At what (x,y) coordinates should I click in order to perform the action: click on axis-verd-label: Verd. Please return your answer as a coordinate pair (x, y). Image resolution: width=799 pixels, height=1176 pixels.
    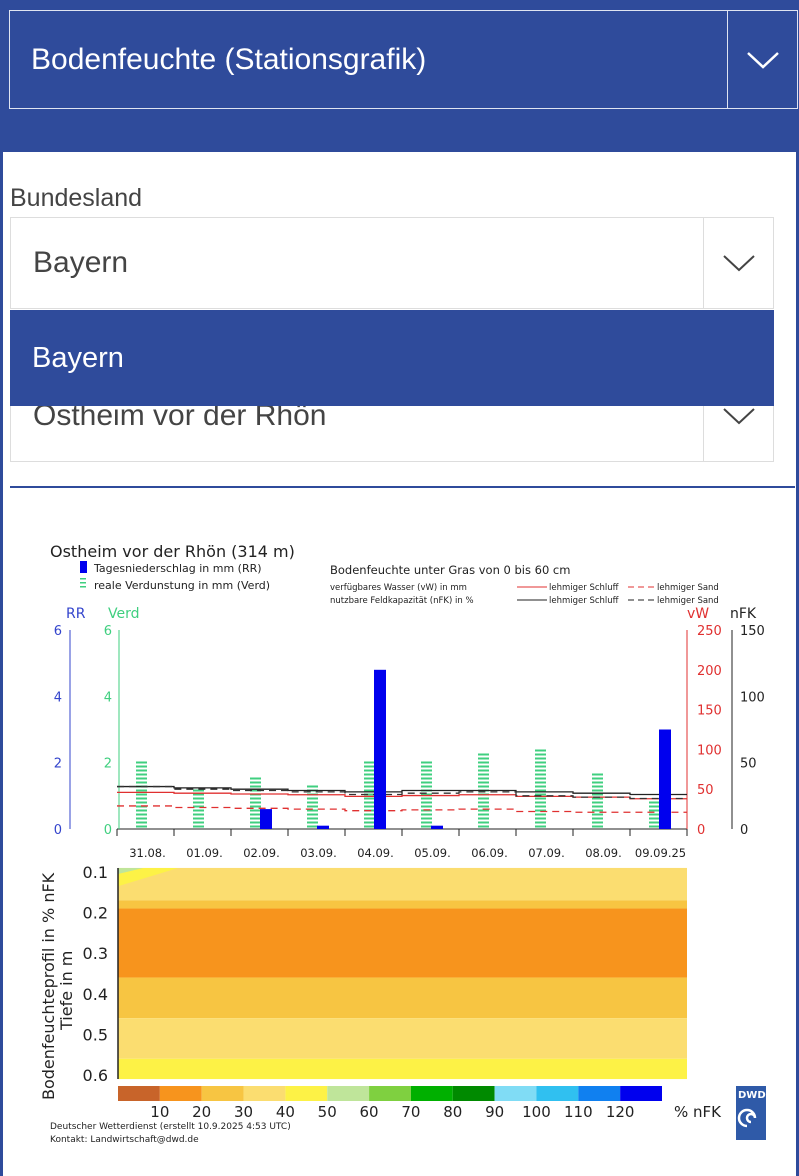
    Looking at the image, I should click on (124, 614).